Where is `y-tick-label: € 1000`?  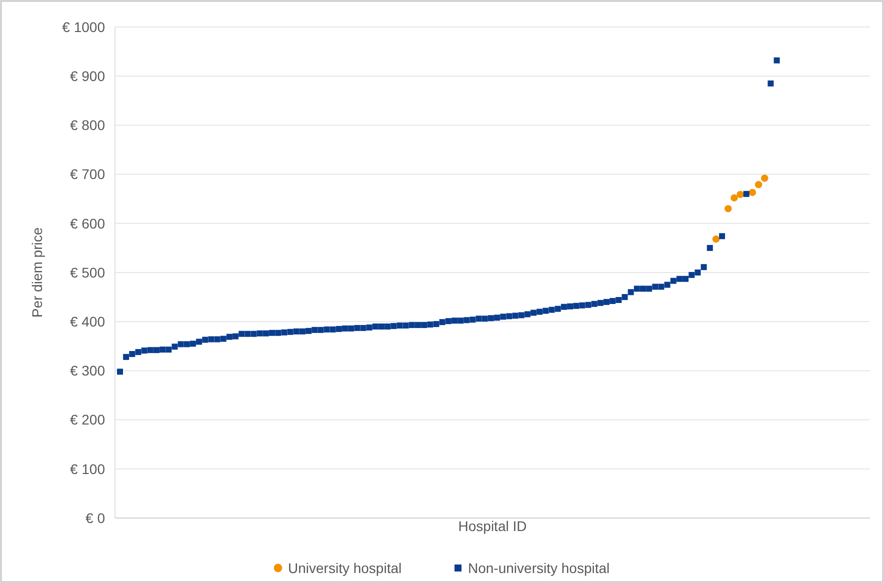
y-tick-label: € 1000 is located at coordinates (84, 26).